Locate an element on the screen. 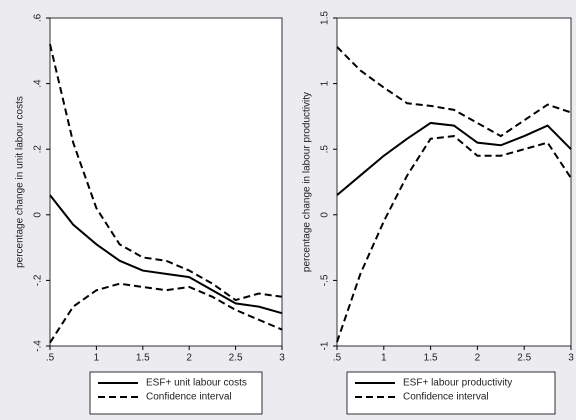 The width and height of the screenshot is (576, 420). y-tick-label: 1 is located at coordinates (325, 83).